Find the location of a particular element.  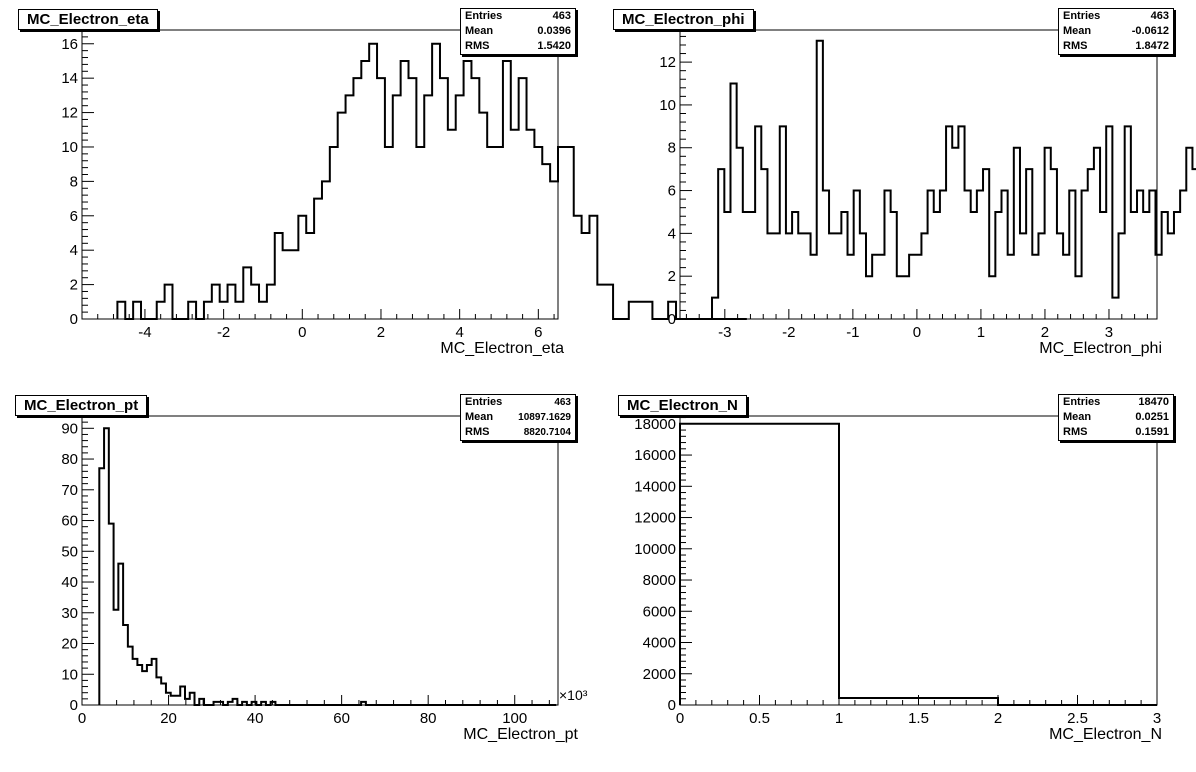

y-tick-label: 16000 is located at coordinates (655, 455).